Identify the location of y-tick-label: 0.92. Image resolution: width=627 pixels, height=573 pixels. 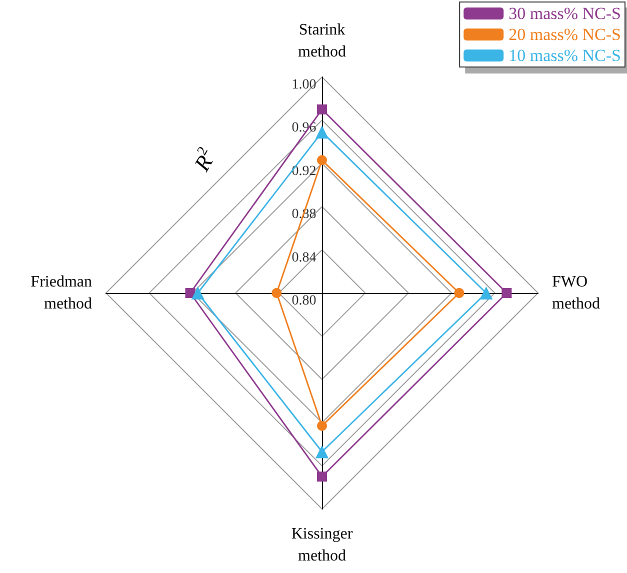
(304, 171).